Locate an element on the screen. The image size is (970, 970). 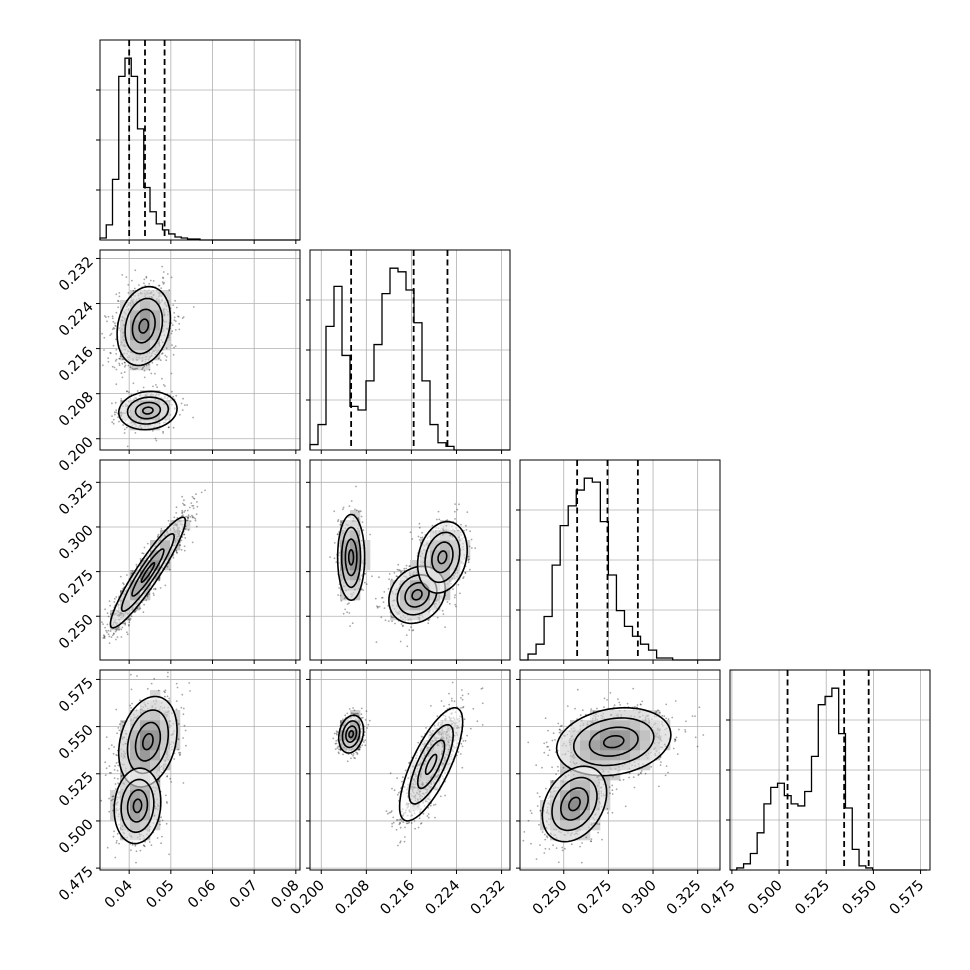
x-tick-label: 0.250 is located at coordinates (550, 898).